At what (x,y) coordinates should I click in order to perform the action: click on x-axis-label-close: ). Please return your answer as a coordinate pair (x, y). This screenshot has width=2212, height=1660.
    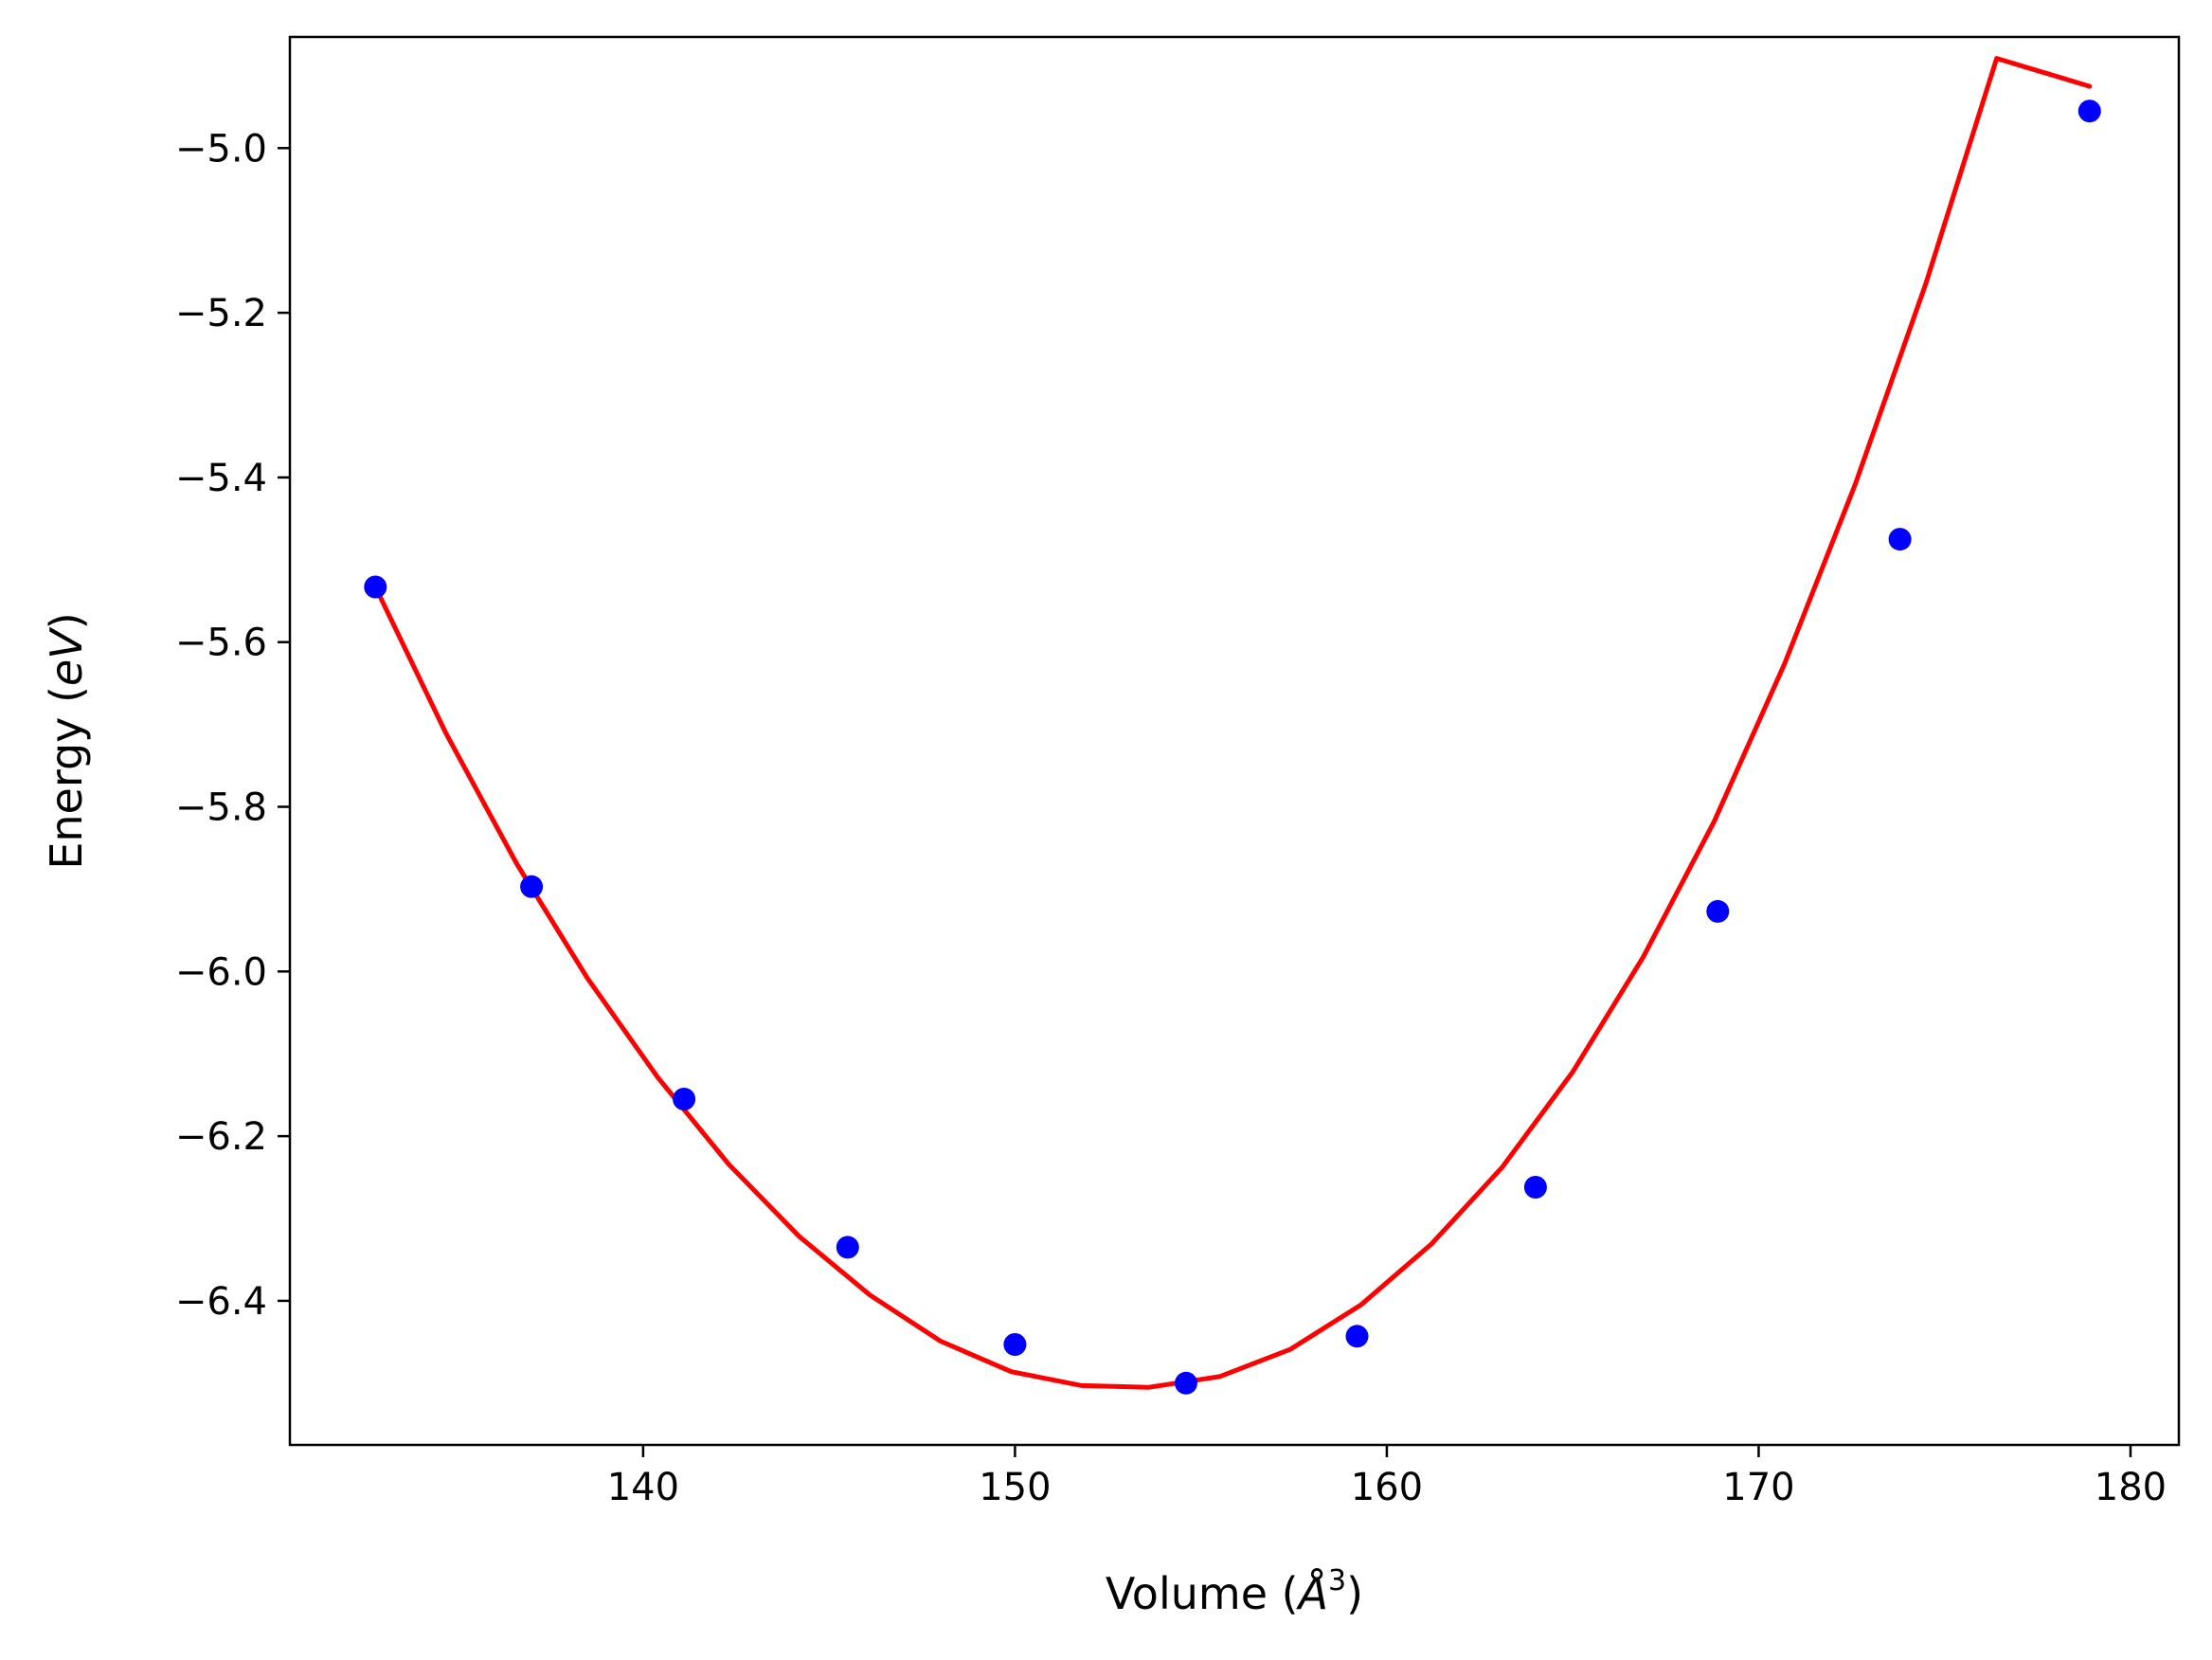
    Looking at the image, I should click on (1355, 1593).